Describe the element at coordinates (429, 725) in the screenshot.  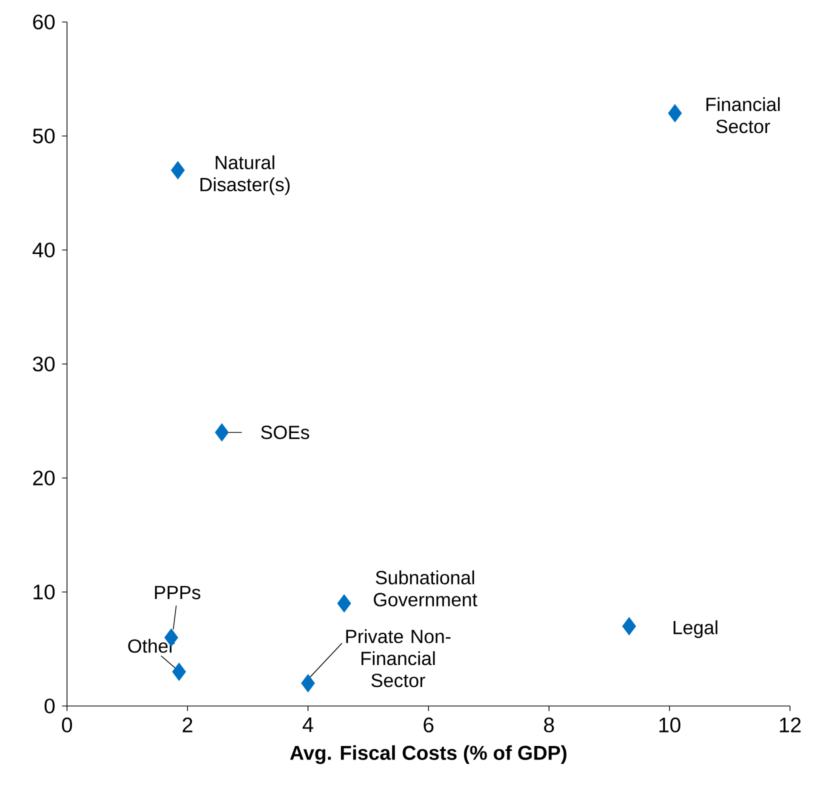
I see `x-tick-label: 6` at that location.